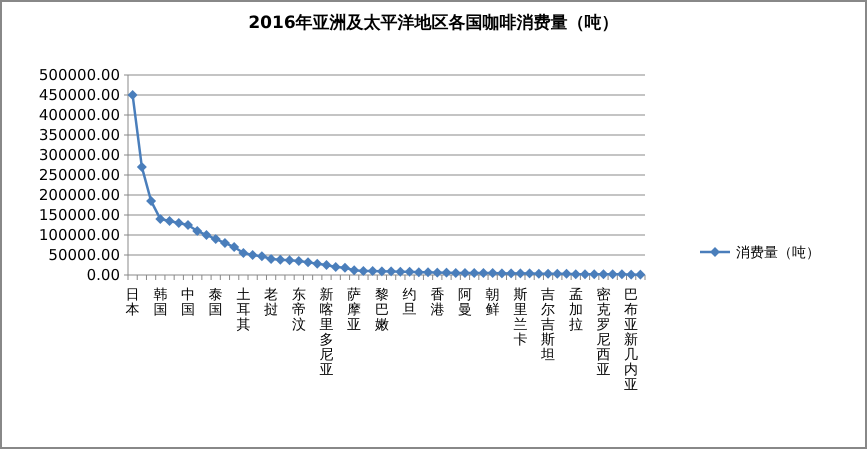  Describe the element at coordinates (79, 75) in the screenshot. I see `y-tick-label: 500000.00` at that location.